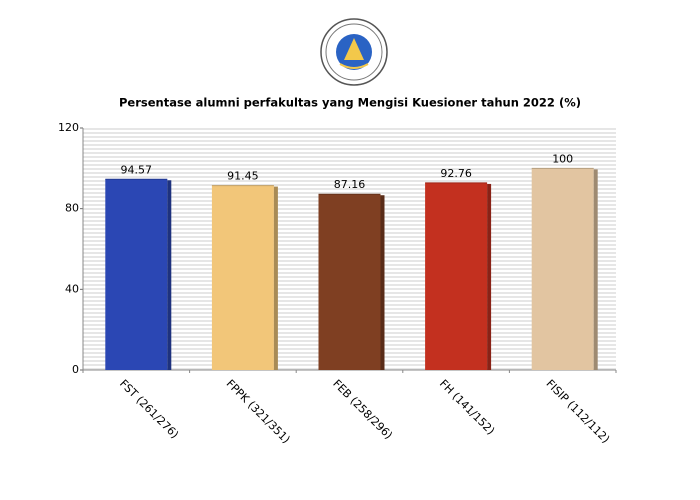  What do you see at coordinates (362, 409) in the screenshot?
I see `x-tick-label: FEB (258/296)` at bounding box center [362, 409].